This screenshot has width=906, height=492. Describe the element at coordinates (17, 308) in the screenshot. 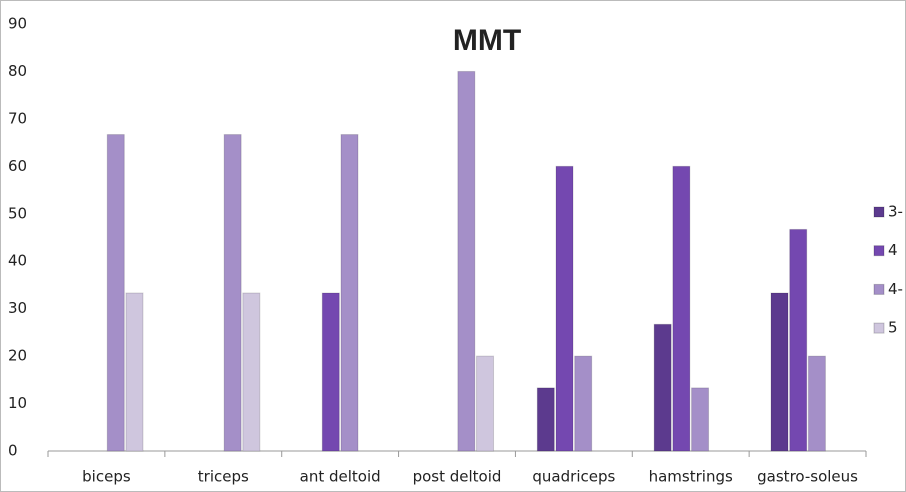

I see `y-tick-label: 30` at that location.